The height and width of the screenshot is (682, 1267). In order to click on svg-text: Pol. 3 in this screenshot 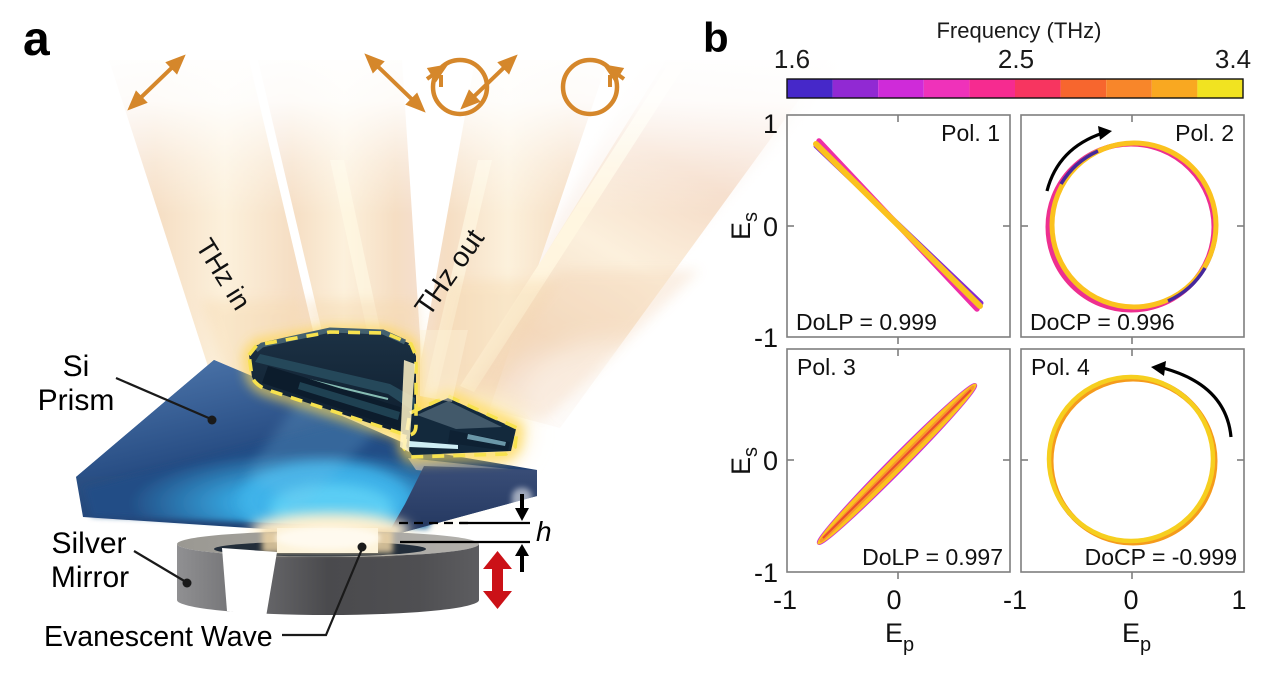, I will do `click(826, 367)`.